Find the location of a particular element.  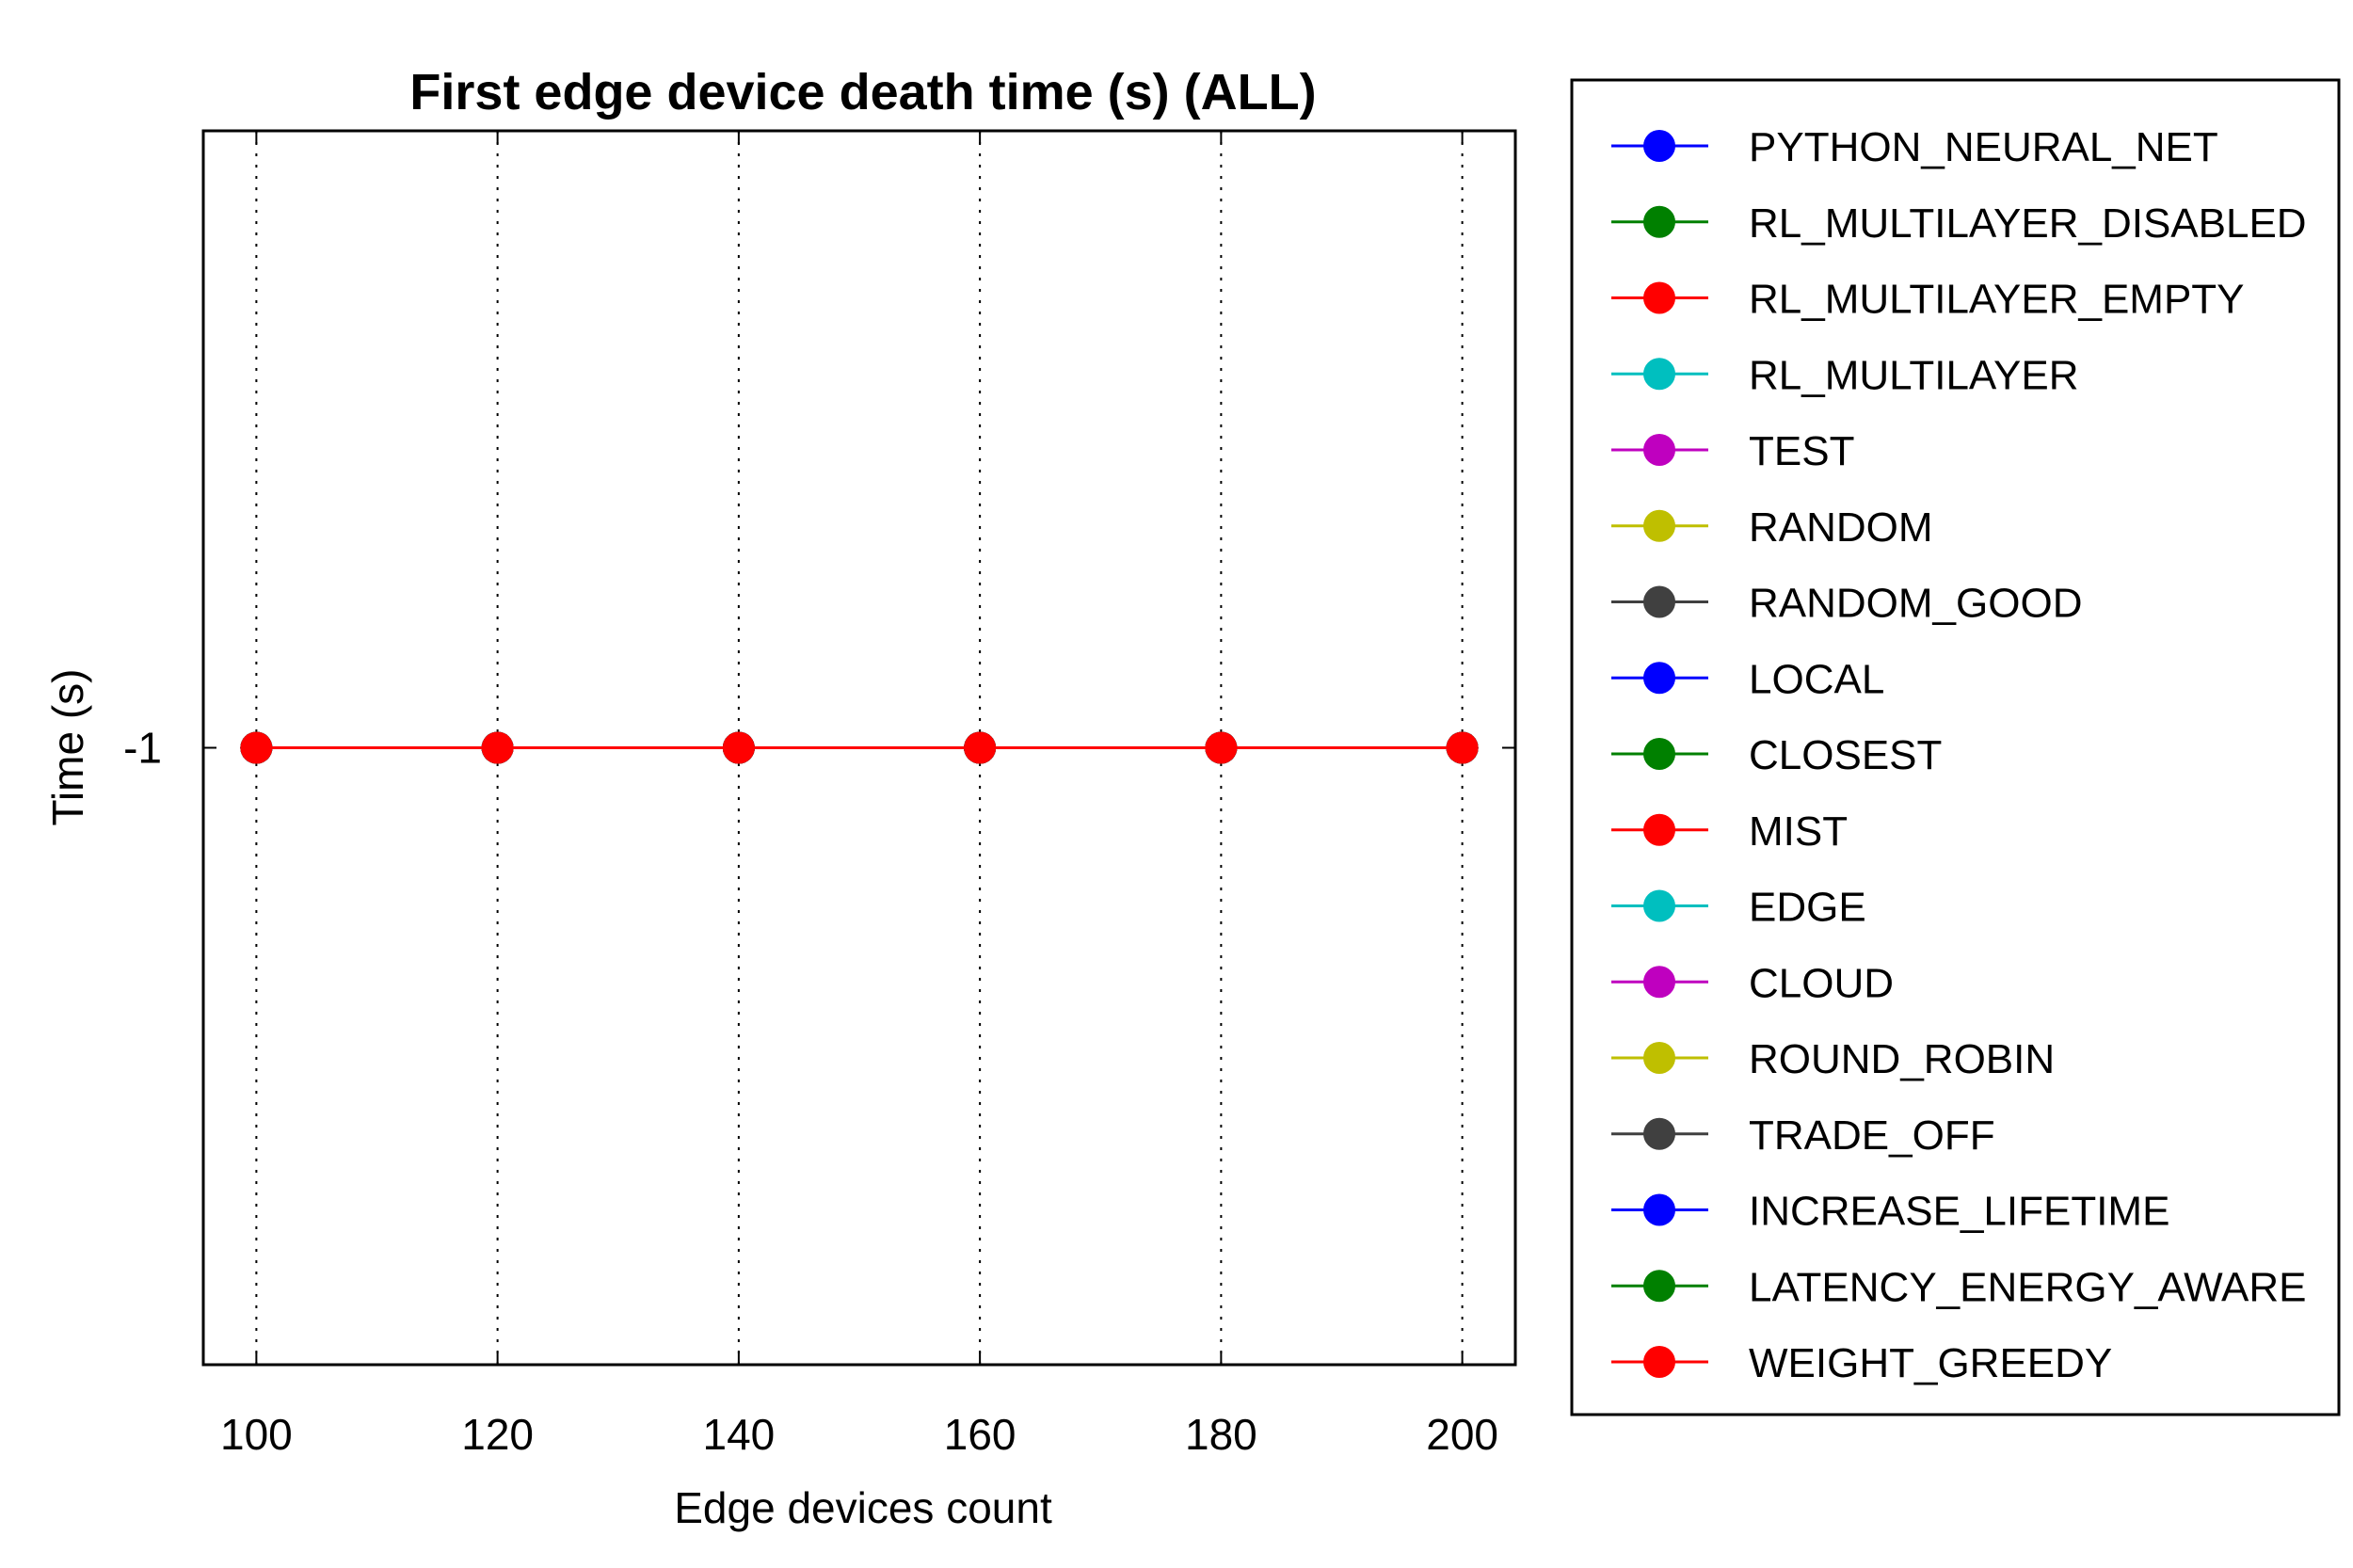

legend-label: RANDOM_GOOD is located at coordinates (1916, 604).